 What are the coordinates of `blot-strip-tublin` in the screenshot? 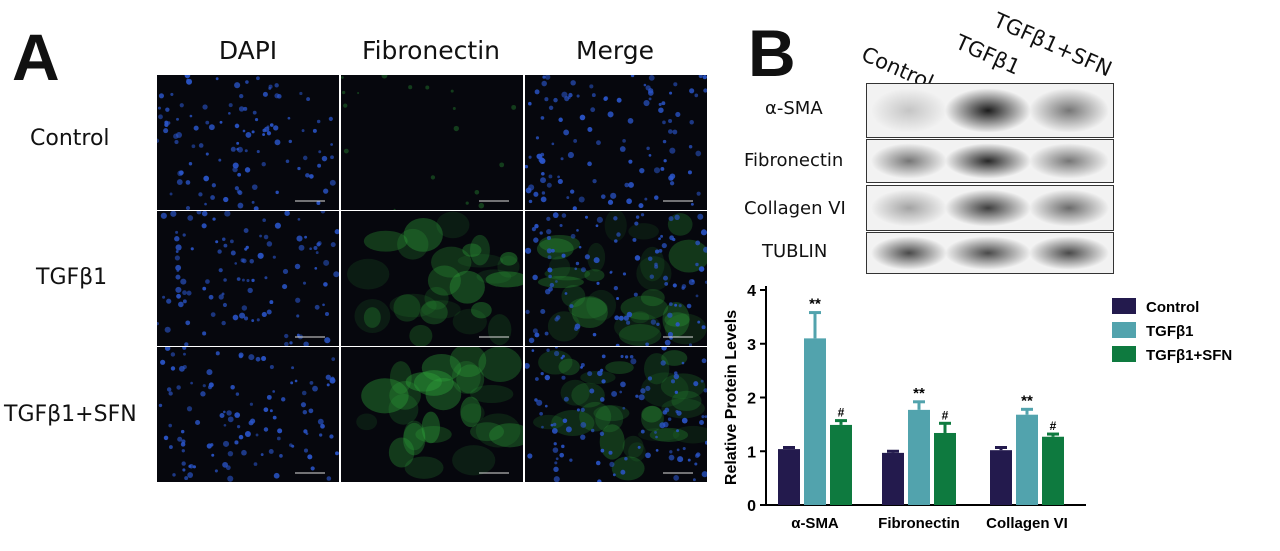 It's located at (990, 253).